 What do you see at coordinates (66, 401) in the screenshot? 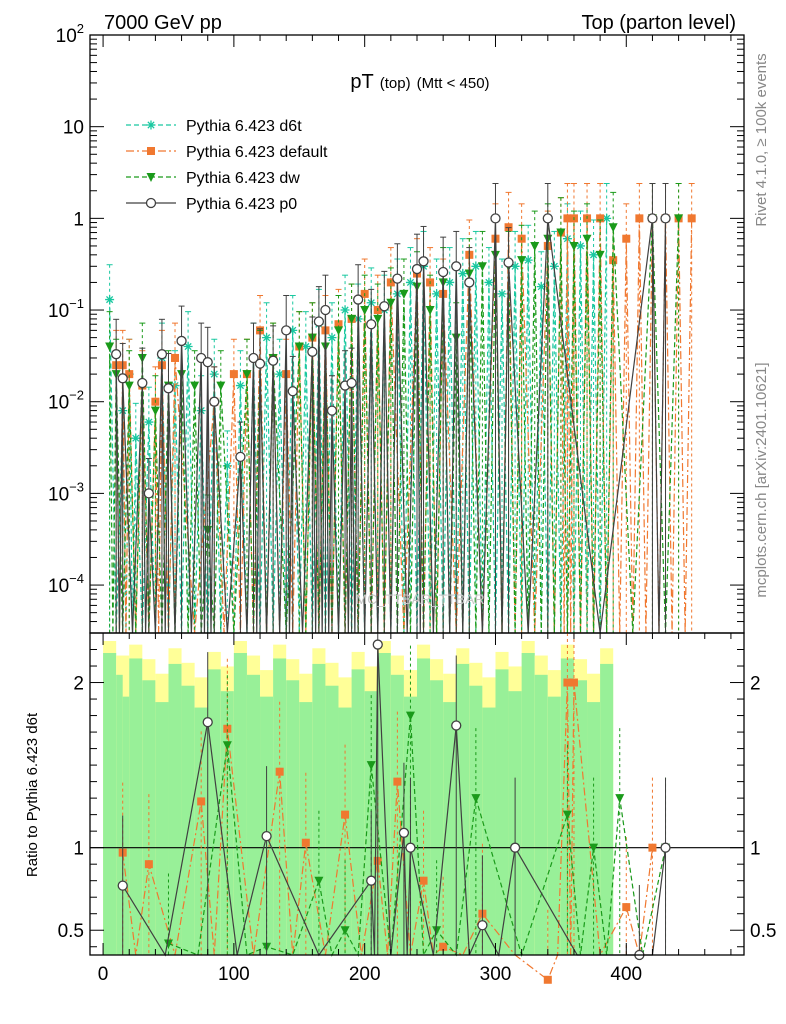
I see `y-tick-label: 10⁻²` at bounding box center [66, 401].